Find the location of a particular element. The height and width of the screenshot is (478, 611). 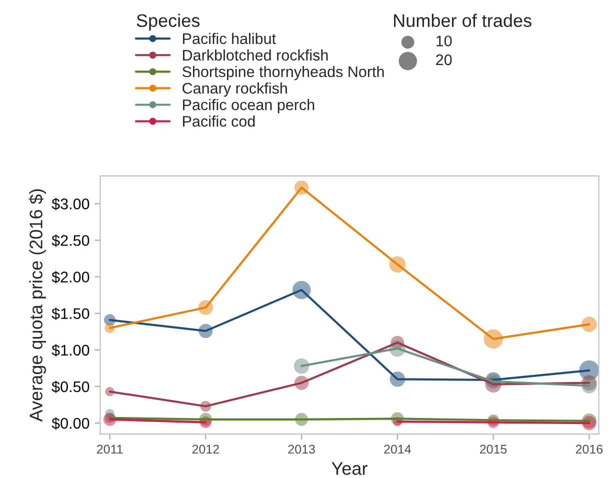

x-axis-title: Year is located at coordinates (350, 468).